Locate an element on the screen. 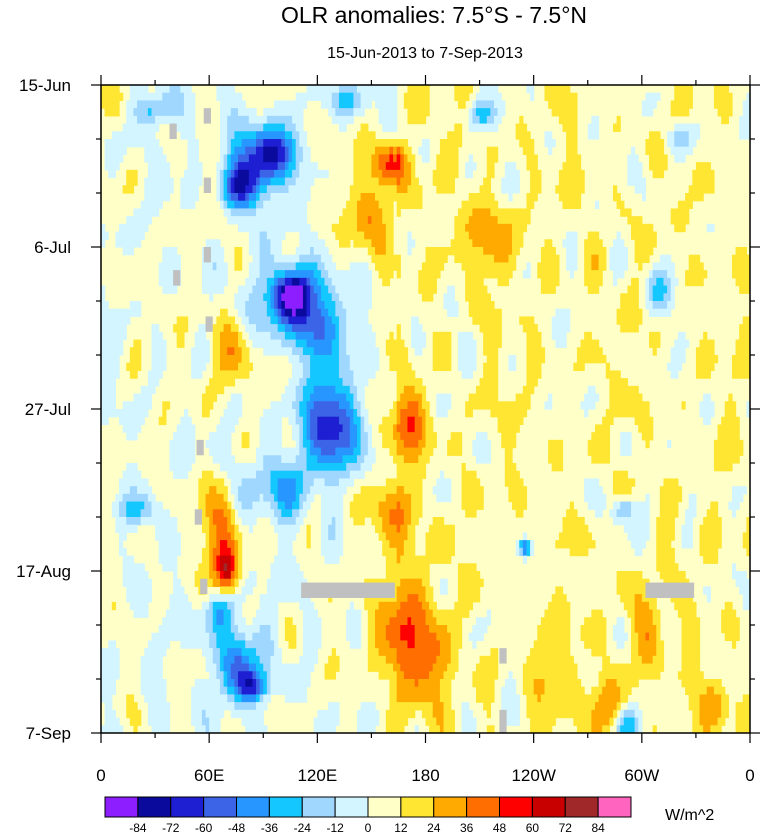  chart-title: OLR anomalies: 7.5°S - 7.5°N is located at coordinates (434, 15).